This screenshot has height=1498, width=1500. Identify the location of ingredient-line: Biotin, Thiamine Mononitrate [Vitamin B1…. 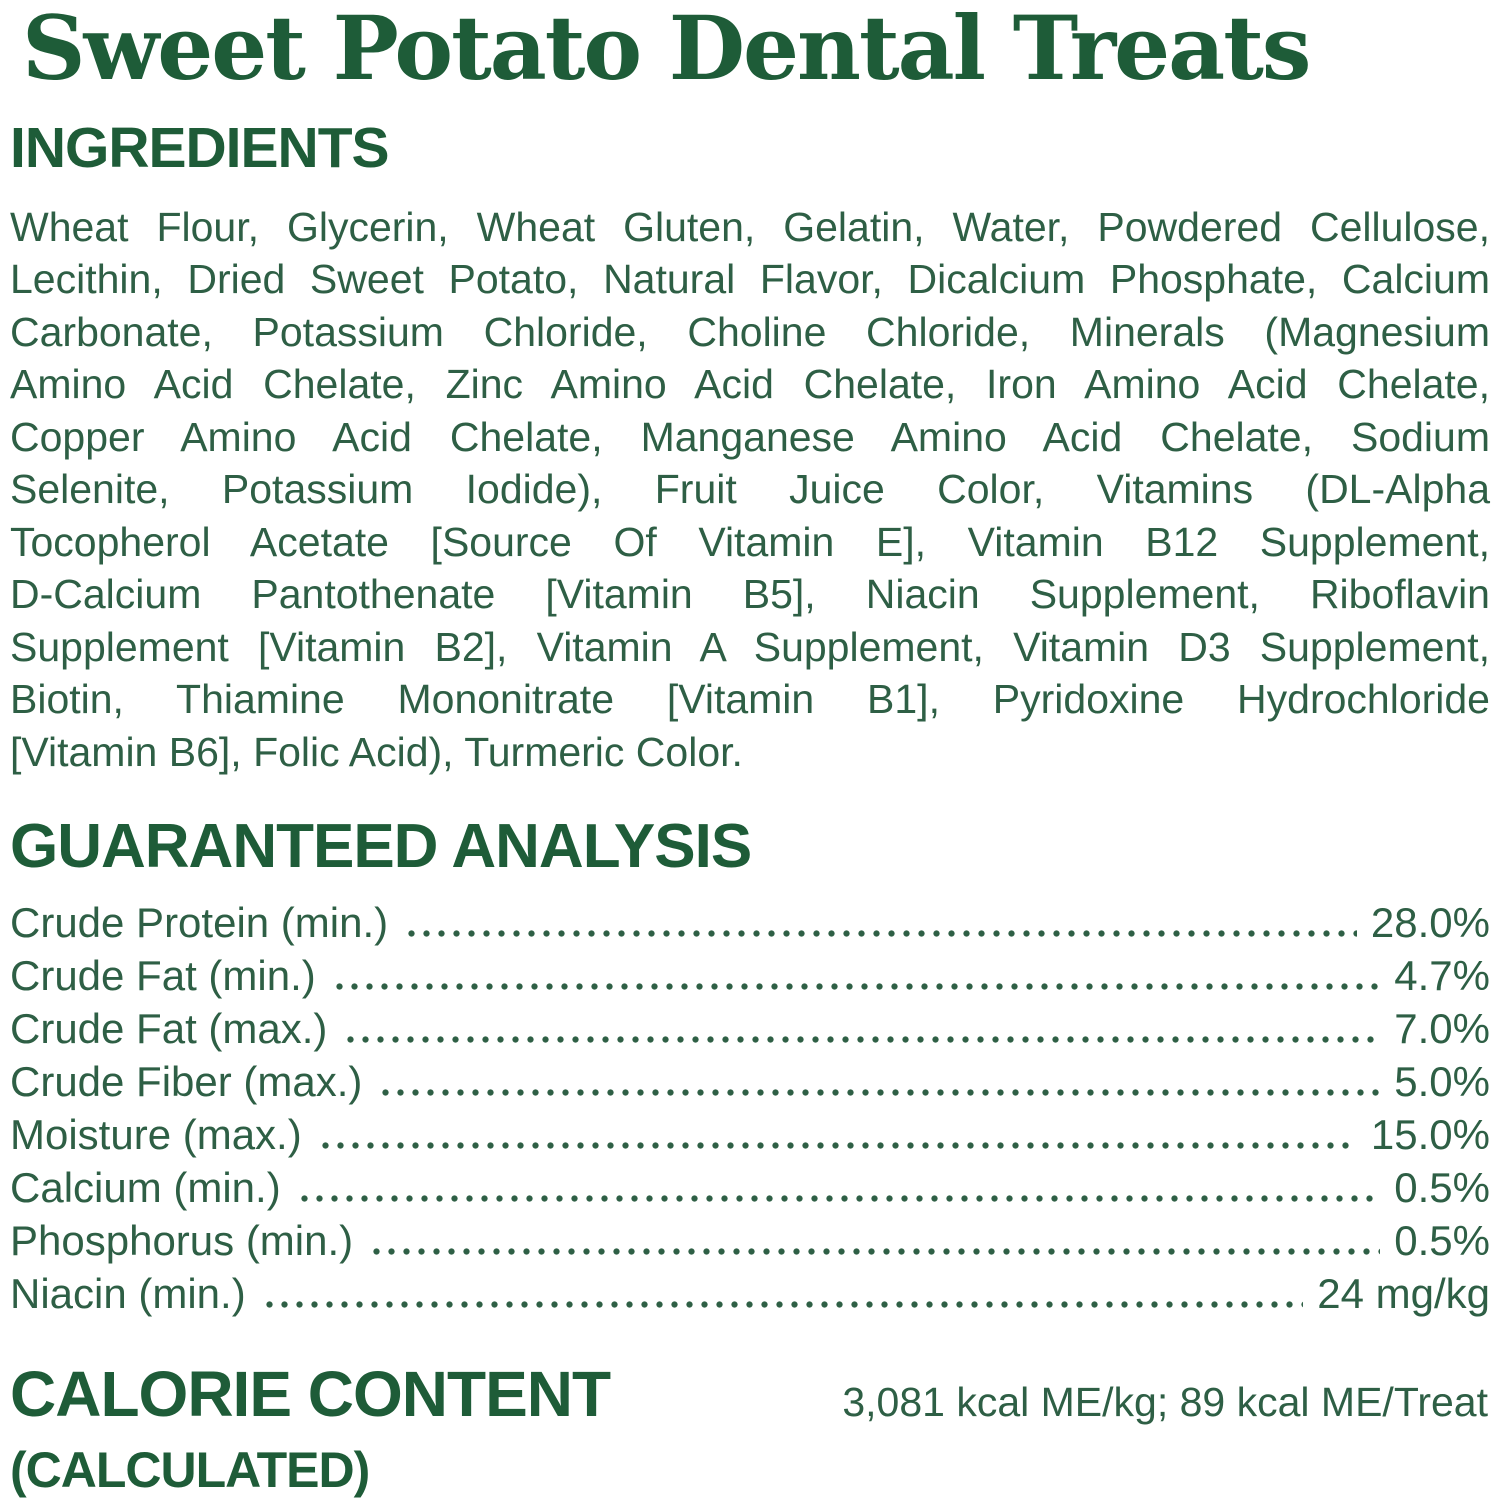
(750, 699).